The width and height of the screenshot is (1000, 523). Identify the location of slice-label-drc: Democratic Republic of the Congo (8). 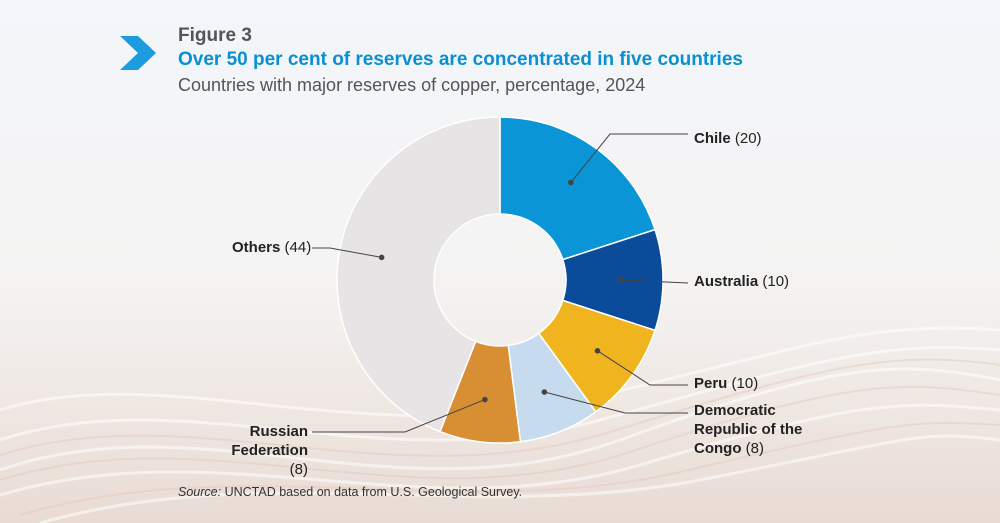
(748, 429).